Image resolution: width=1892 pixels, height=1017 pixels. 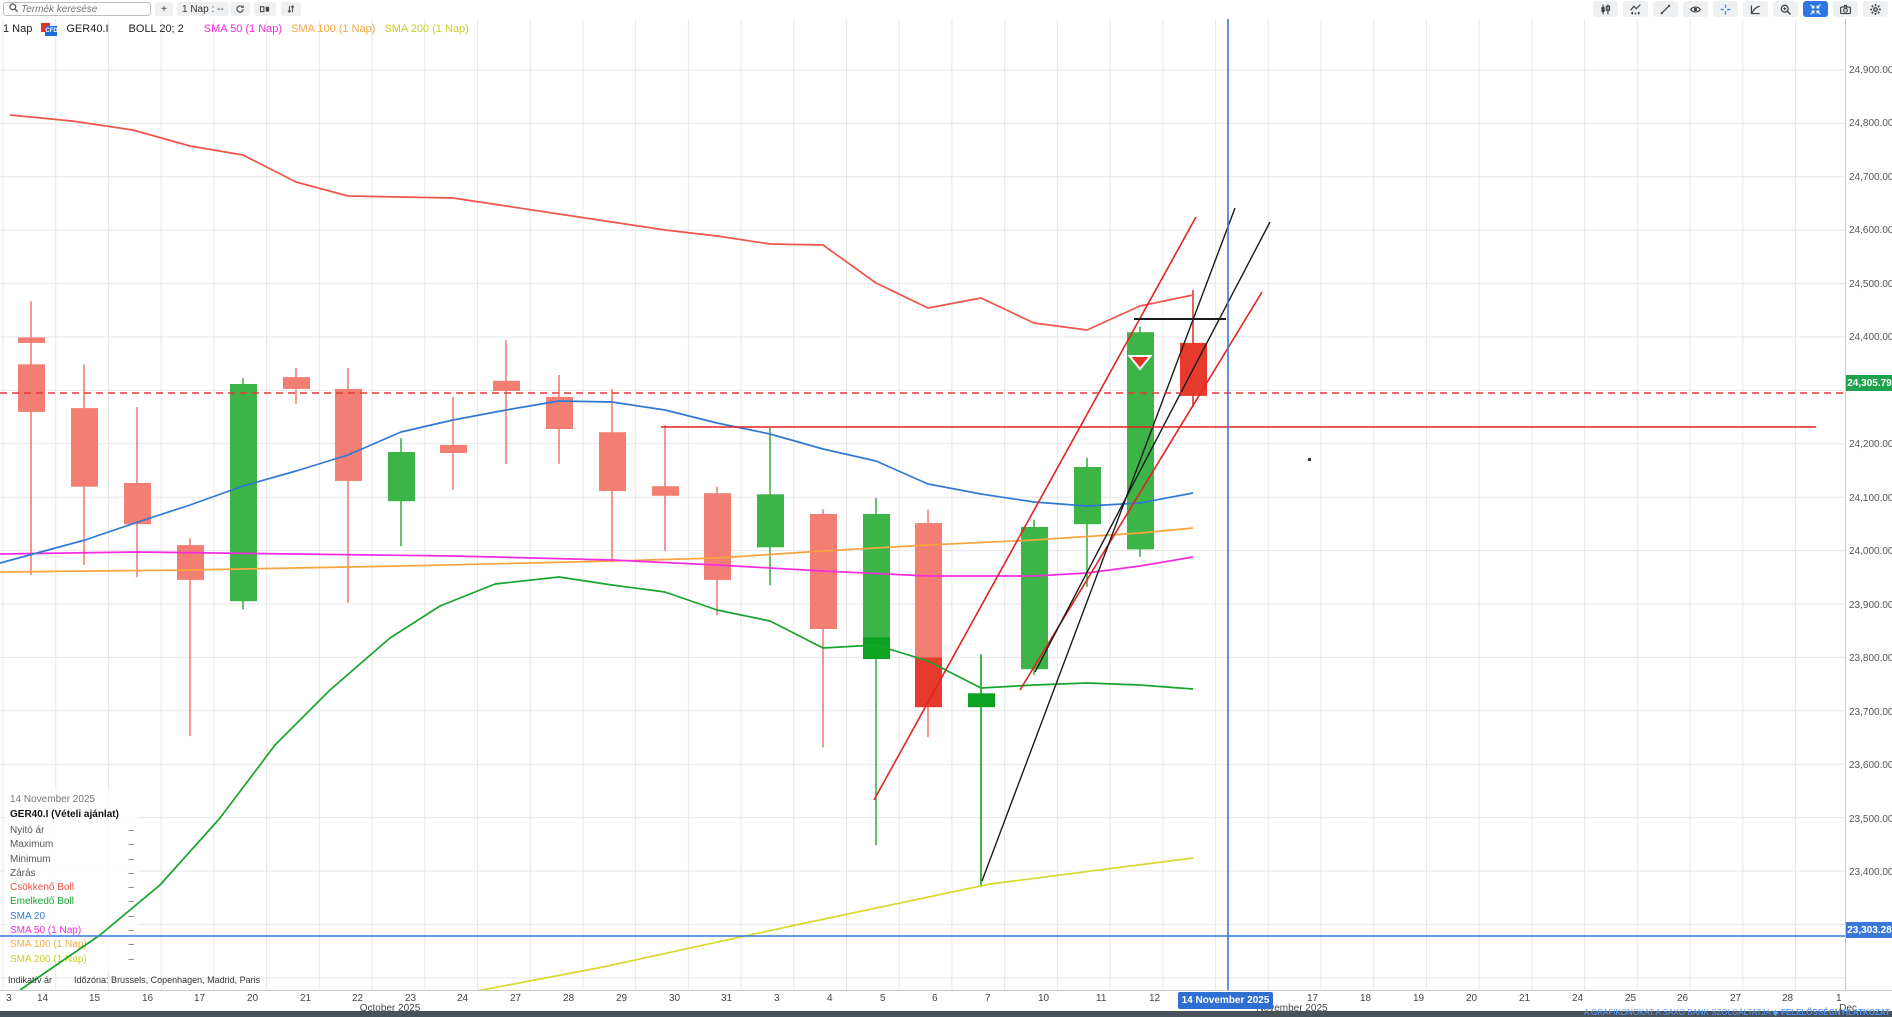 What do you see at coordinates (148, 998) in the screenshot?
I see `date-axis-tick: 16` at bounding box center [148, 998].